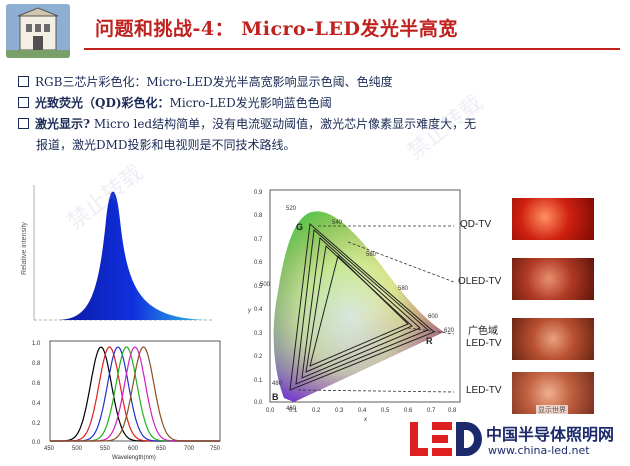  I want to click on cie-xtick: 0.4, so click(362, 411).